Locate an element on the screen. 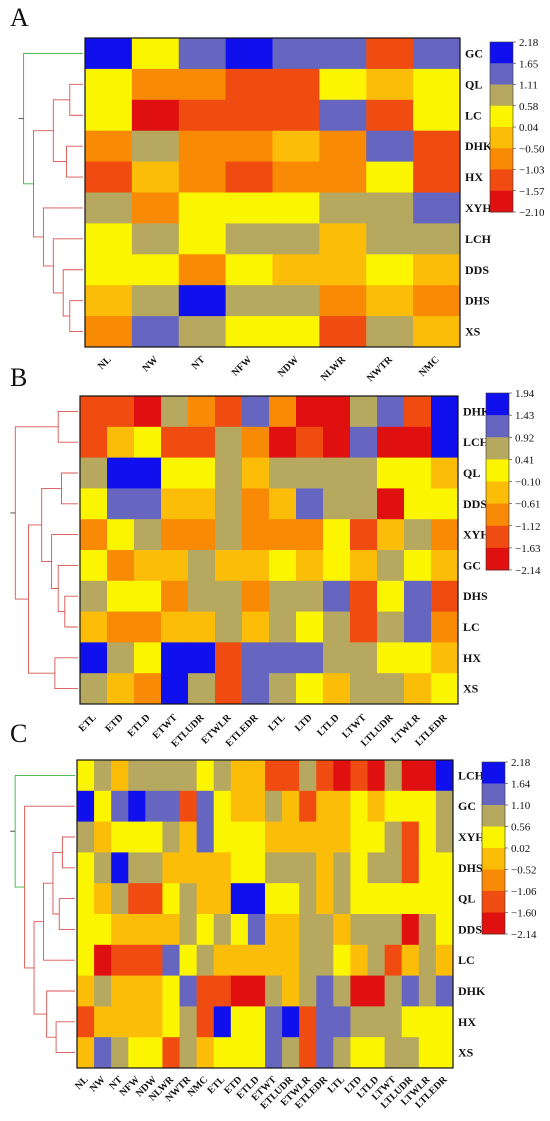  colorbar-tick-label: 1.11 is located at coordinates (528, 86).